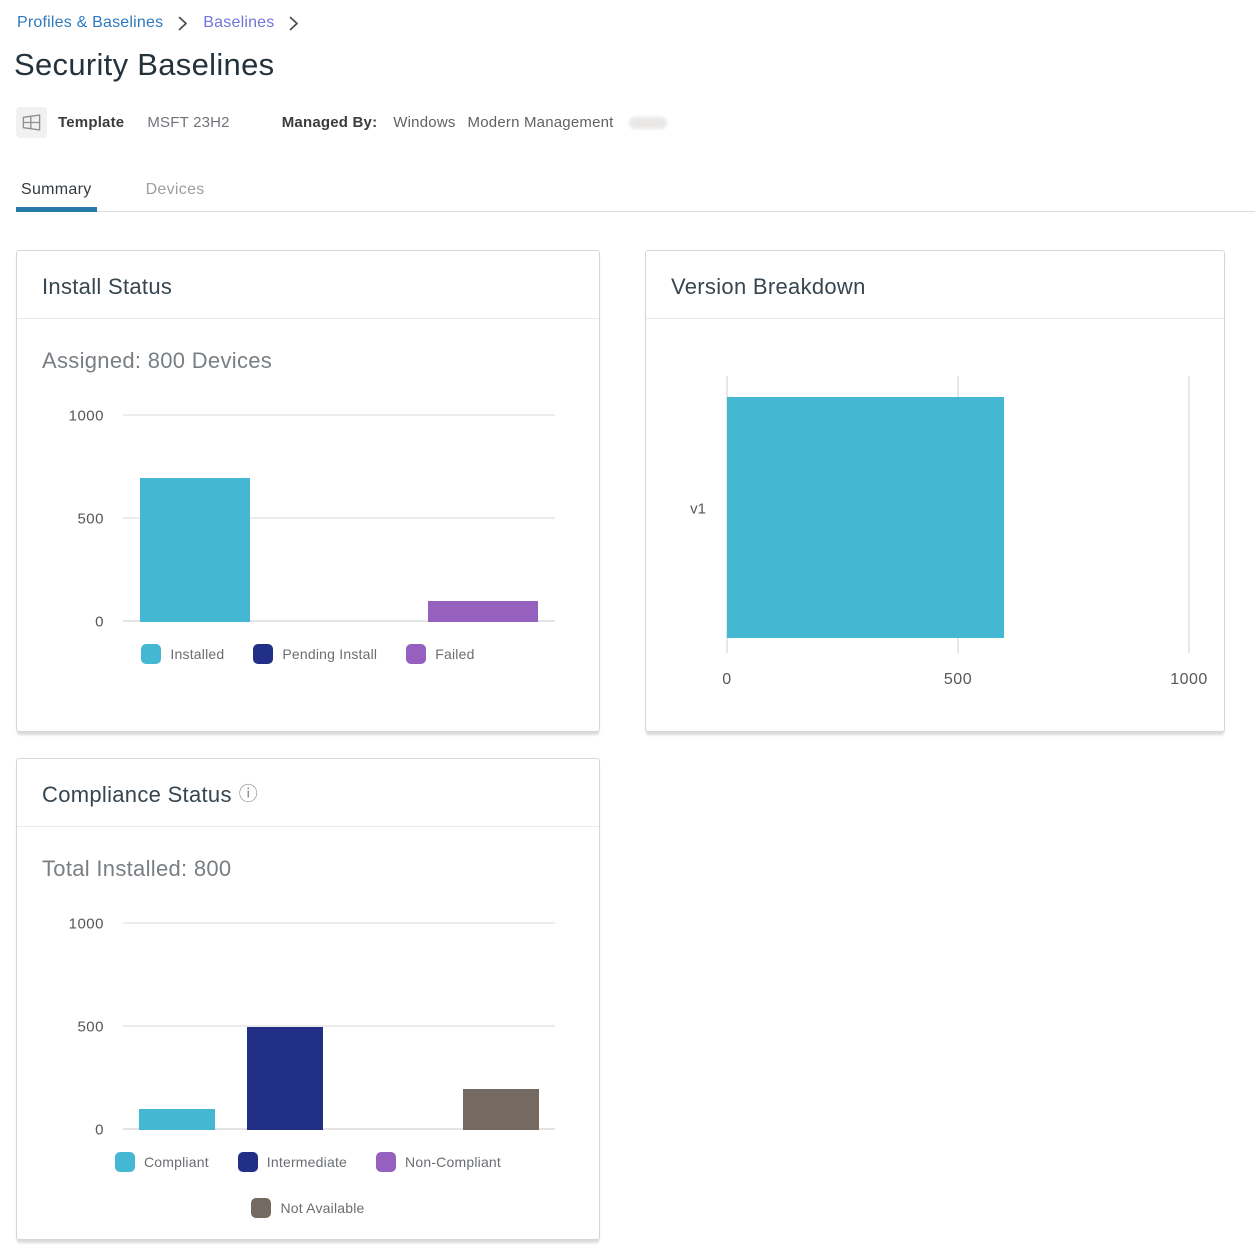  I want to click on page-title: Security Baselines, so click(144, 64).